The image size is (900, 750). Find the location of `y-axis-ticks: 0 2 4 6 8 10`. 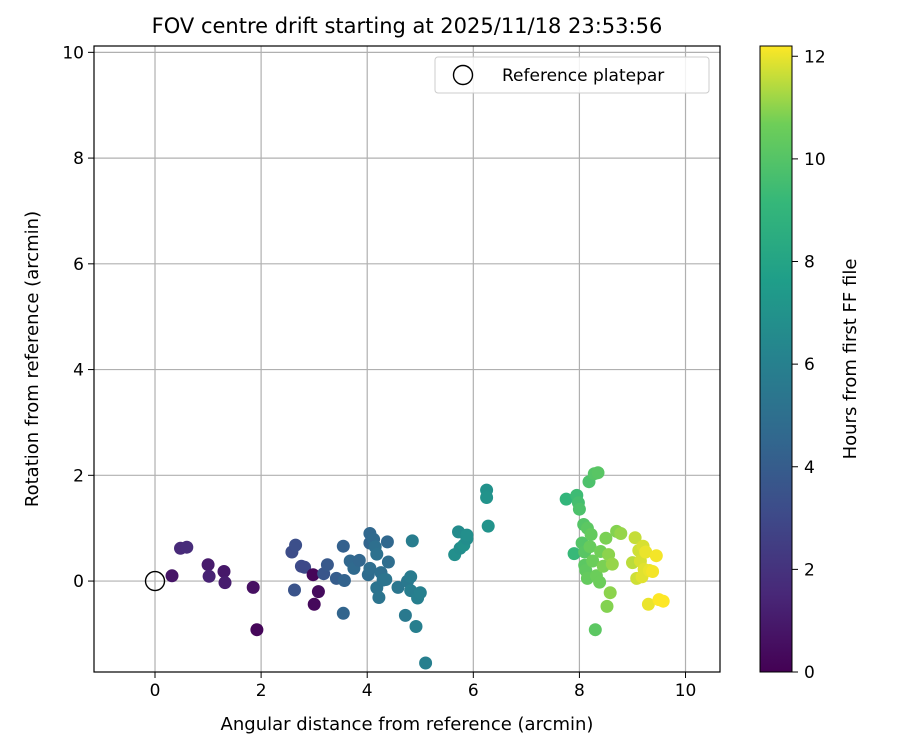

y-axis-ticks: 0 2 4 6 8 10 is located at coordinates (78, 317).